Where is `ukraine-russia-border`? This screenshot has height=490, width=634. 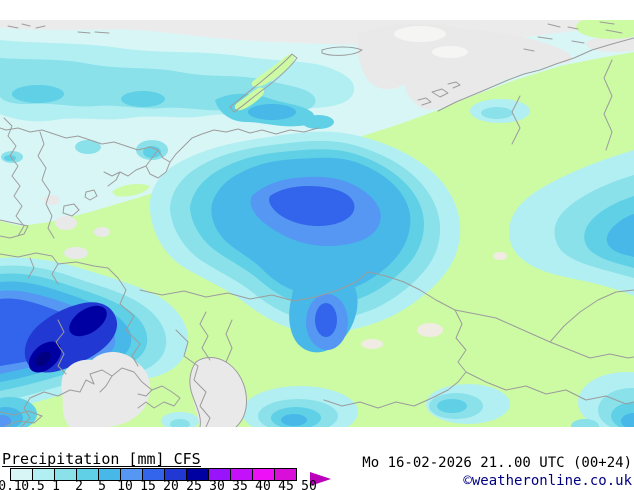 ukraine-russia-border is located at coordinates (124, 317).